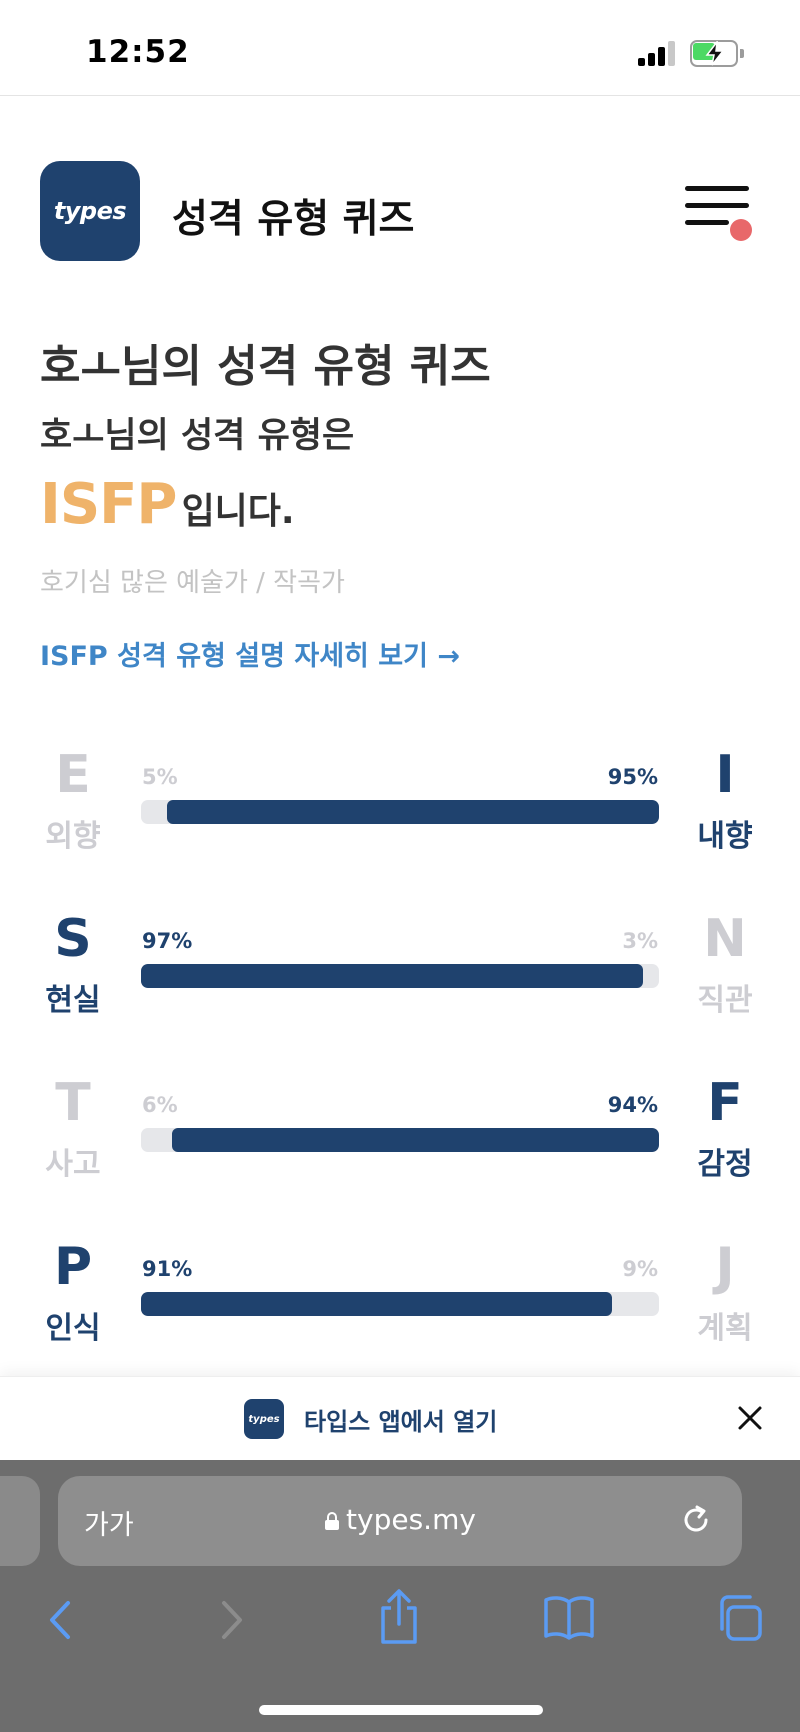  I want to click on result-type: ISFP 입니다., so click(167, 504).